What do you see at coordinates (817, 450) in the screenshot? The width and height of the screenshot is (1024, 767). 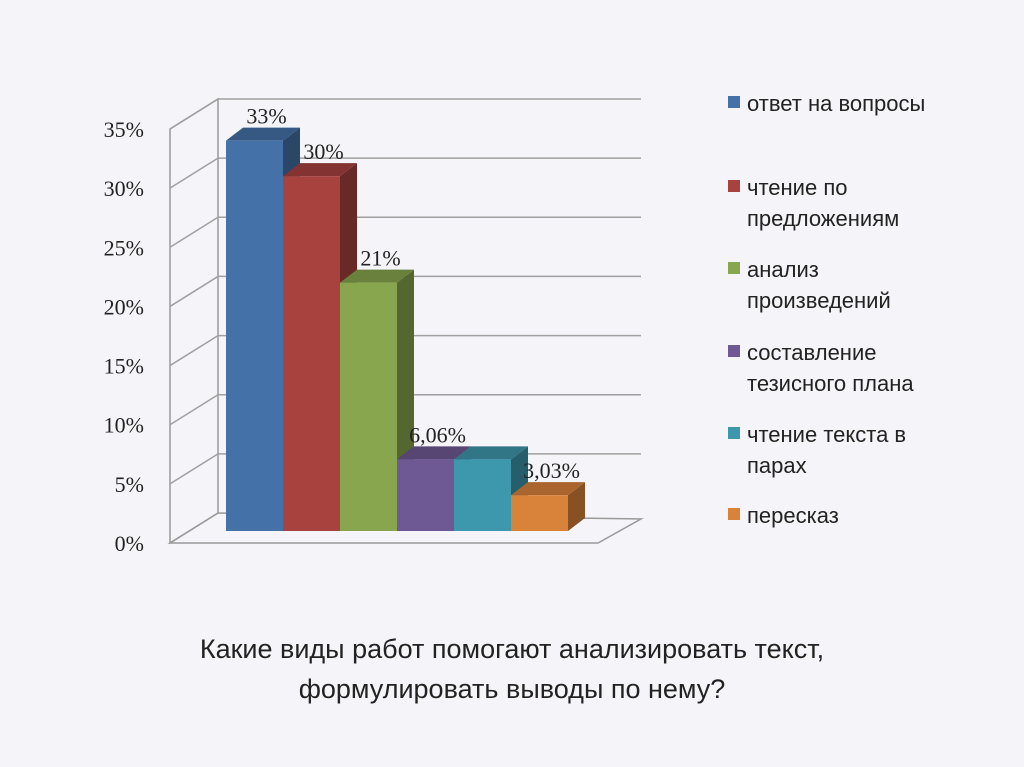 I see `legend-item: чтение текста в парах` at bounding box center [817, 450].